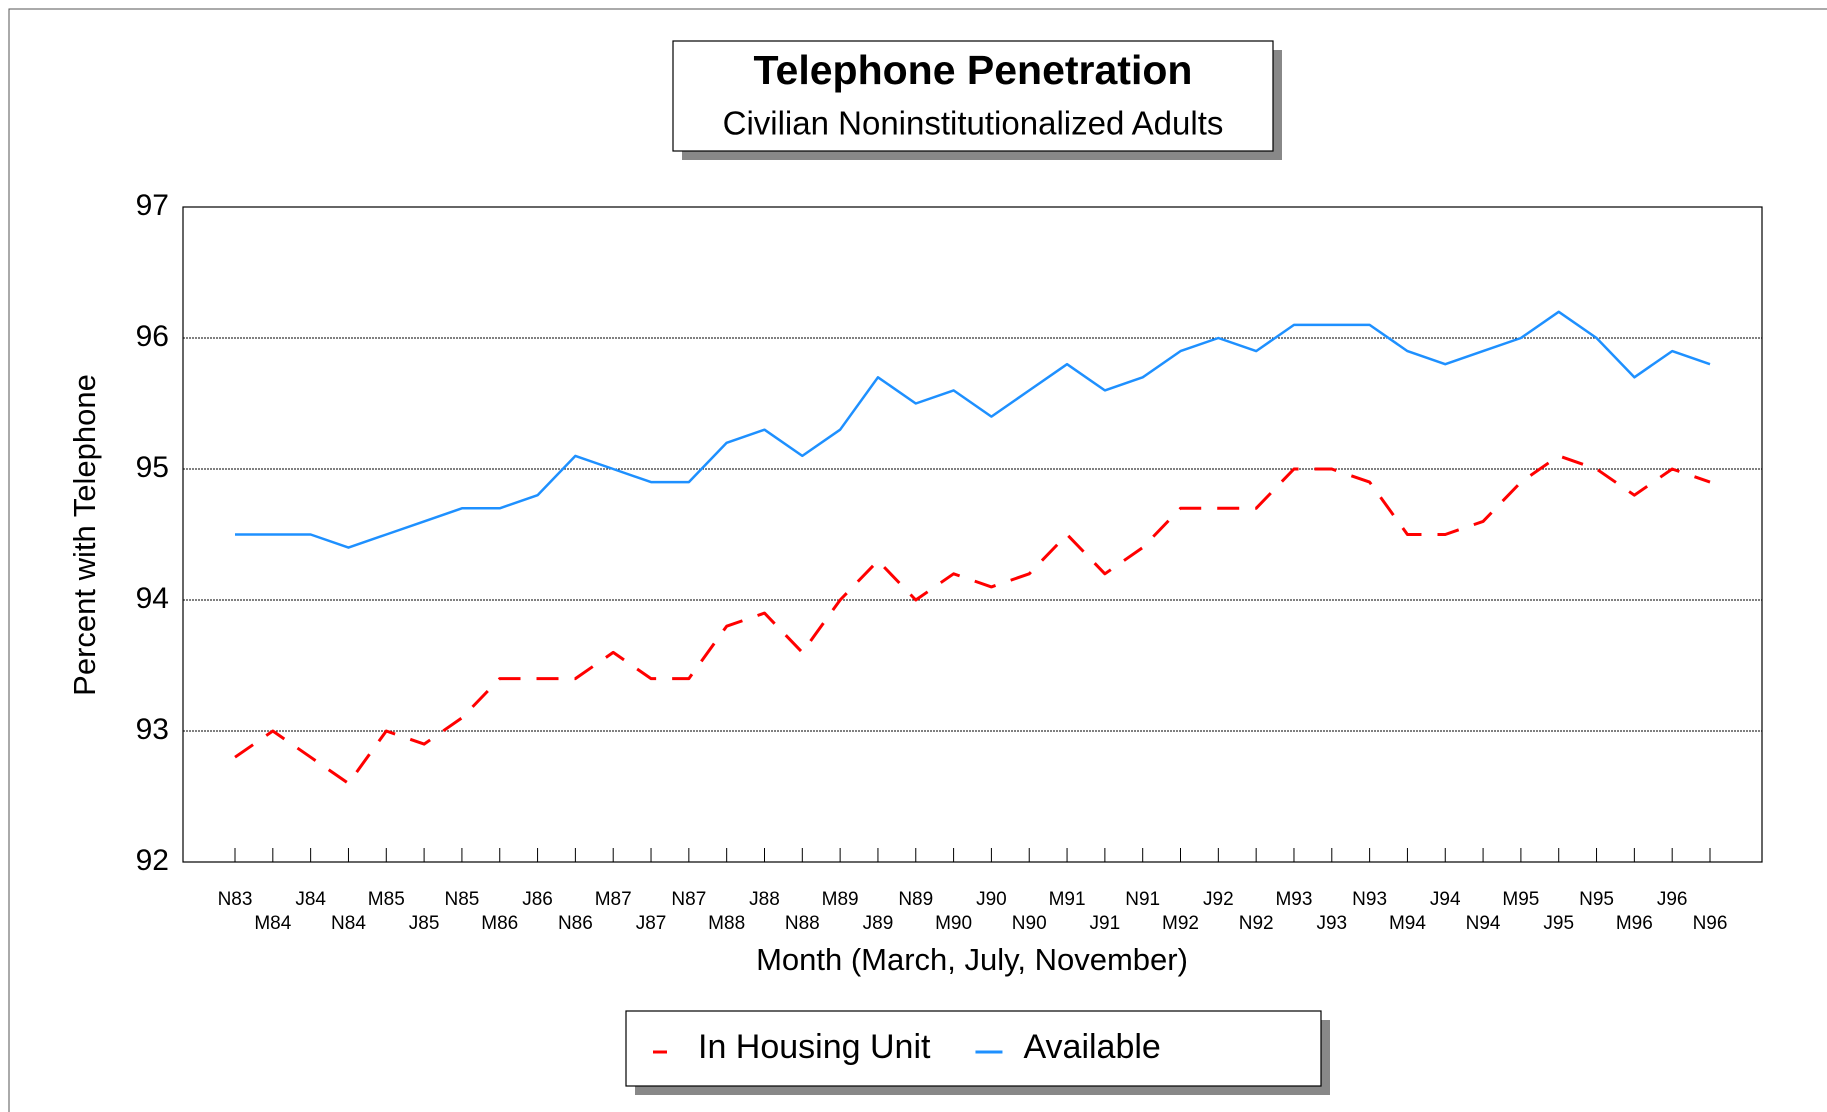 This screenshot has width=1827, height=1112. What do you see at coordinates (424, 923) in the screenshot?
I see `x-tick-label: J85` at bounding box center [424, 923].